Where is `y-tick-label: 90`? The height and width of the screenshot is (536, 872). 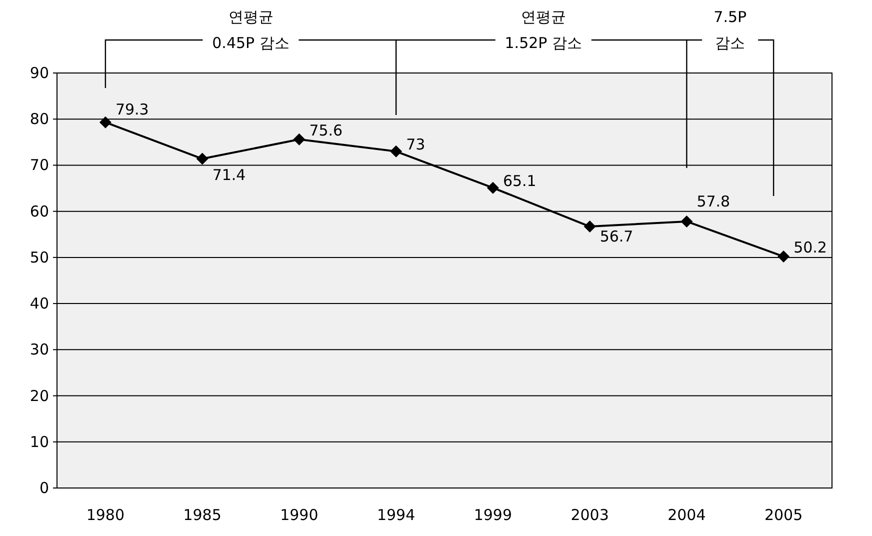
y-tick-label: 90 is located at coordinates (39, 73).